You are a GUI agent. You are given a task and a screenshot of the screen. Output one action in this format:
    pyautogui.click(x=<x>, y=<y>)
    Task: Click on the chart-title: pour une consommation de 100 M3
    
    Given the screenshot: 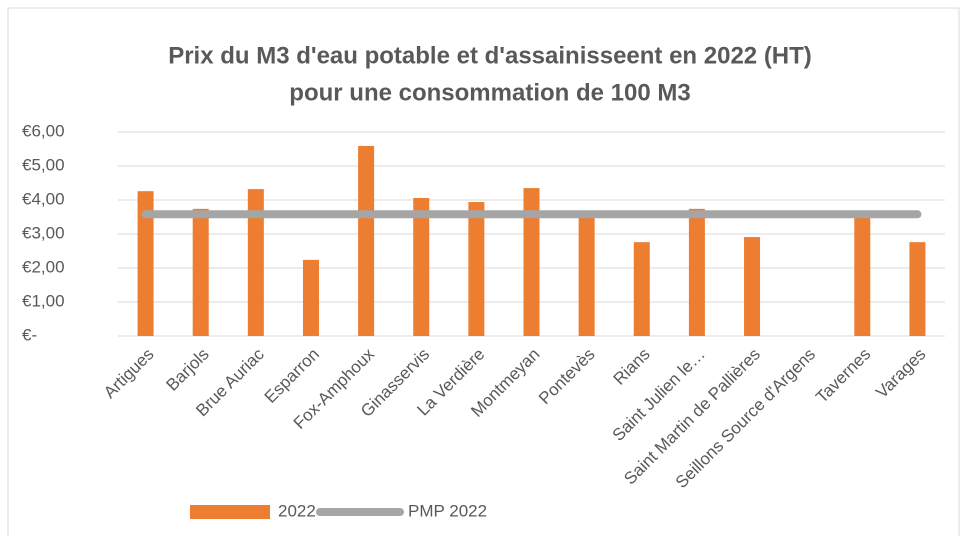 What is the action you would take?
    pyautogui.click(x=489, y=92)
    